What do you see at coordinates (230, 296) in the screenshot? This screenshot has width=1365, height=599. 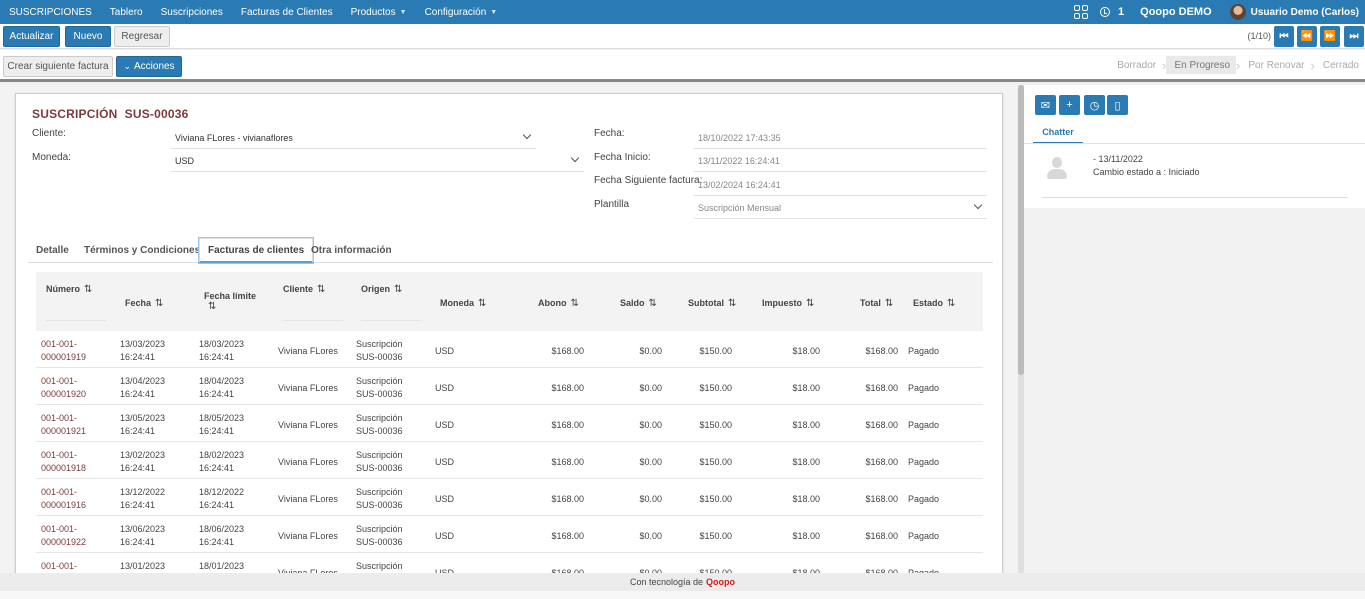 I see `col-label: Fecha límite` at bounding box center [230, 296].